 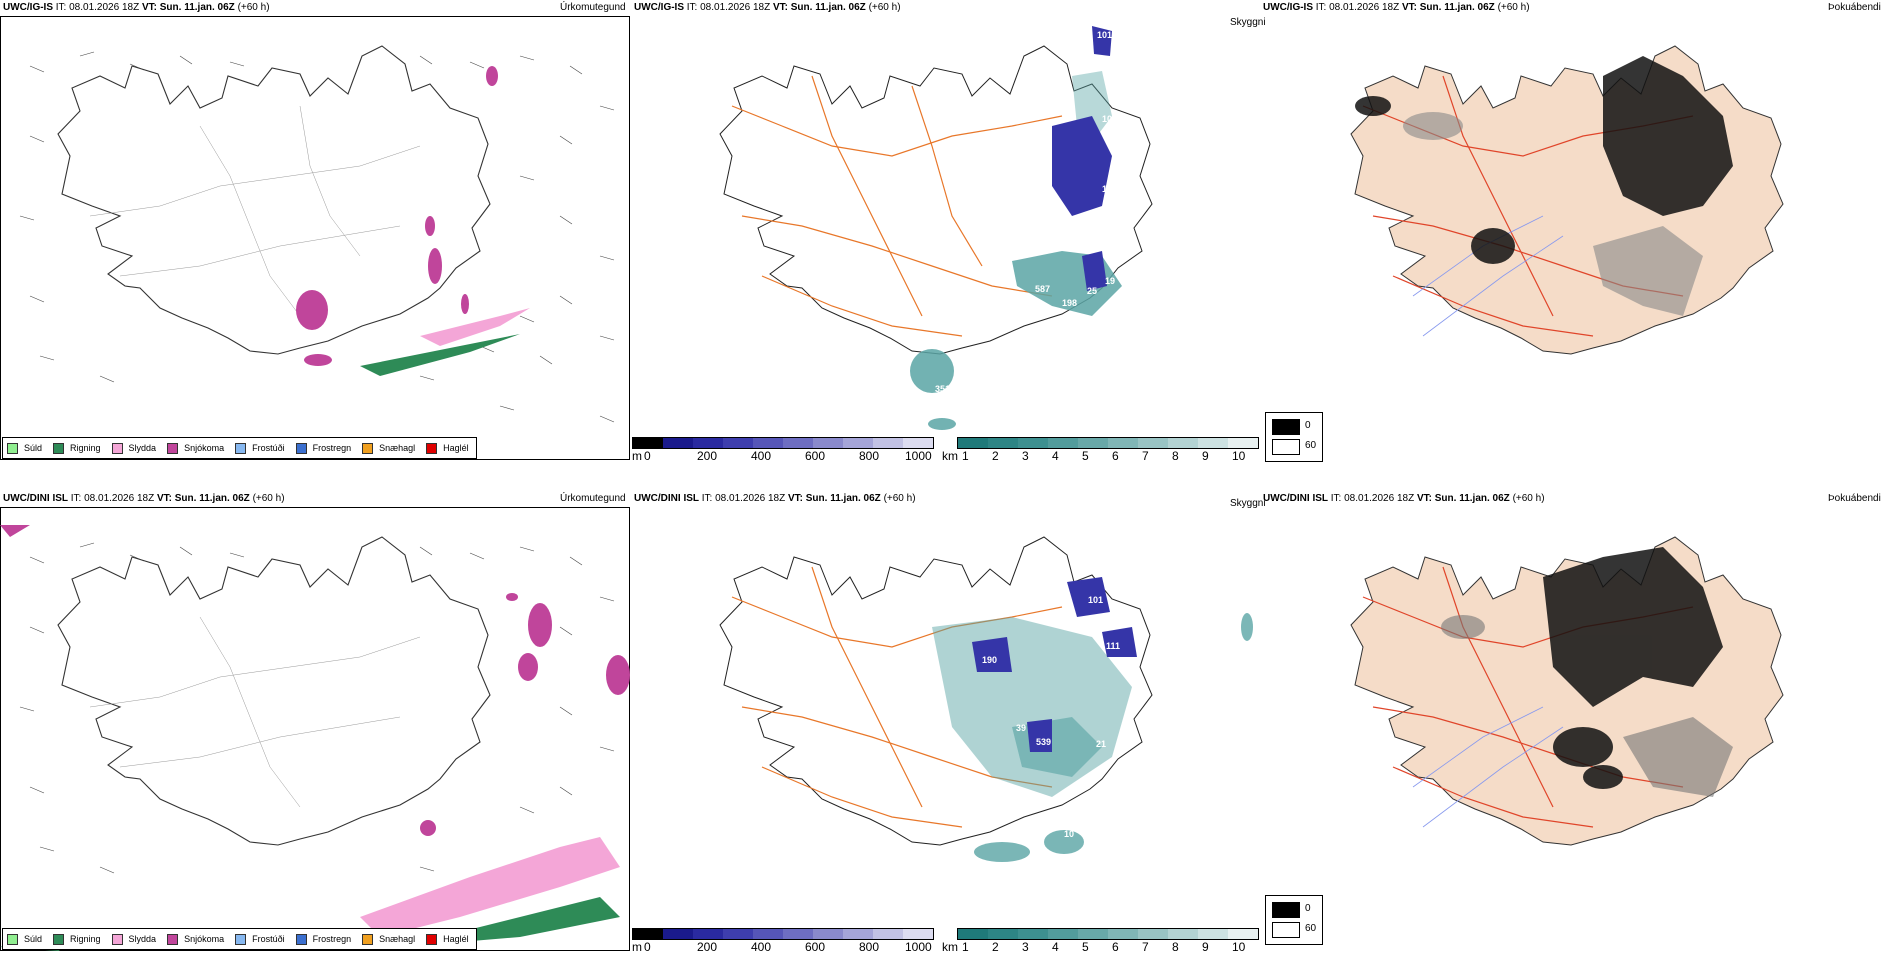 What do you see at coordinates (397, 216) in the screenshot?
I see `precip-snow` at bounding box center [397, 216].